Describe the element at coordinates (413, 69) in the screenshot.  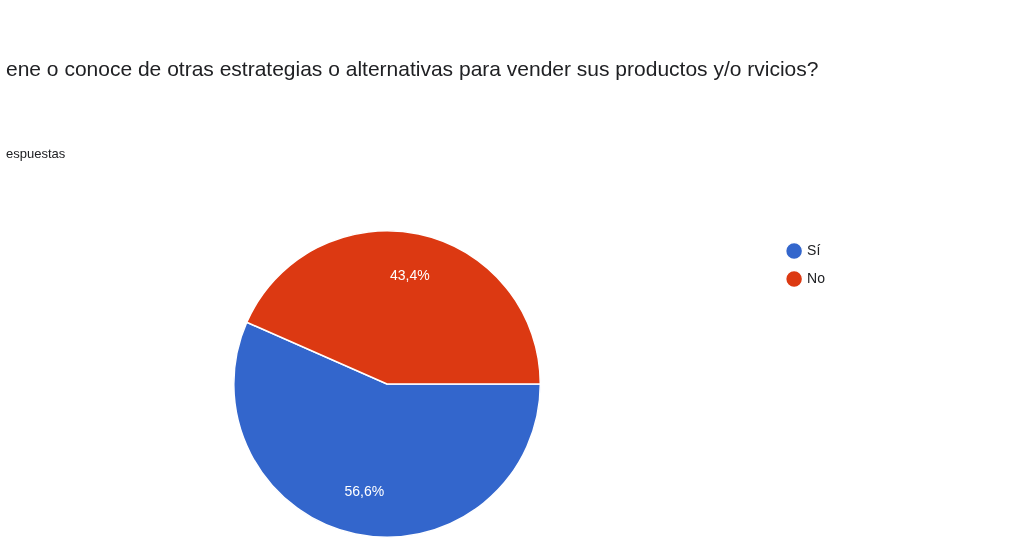
I see `chart-title: ene o conoce de otras estrategias o alternativas para vender sus productos y/o rvicios?` at that location.